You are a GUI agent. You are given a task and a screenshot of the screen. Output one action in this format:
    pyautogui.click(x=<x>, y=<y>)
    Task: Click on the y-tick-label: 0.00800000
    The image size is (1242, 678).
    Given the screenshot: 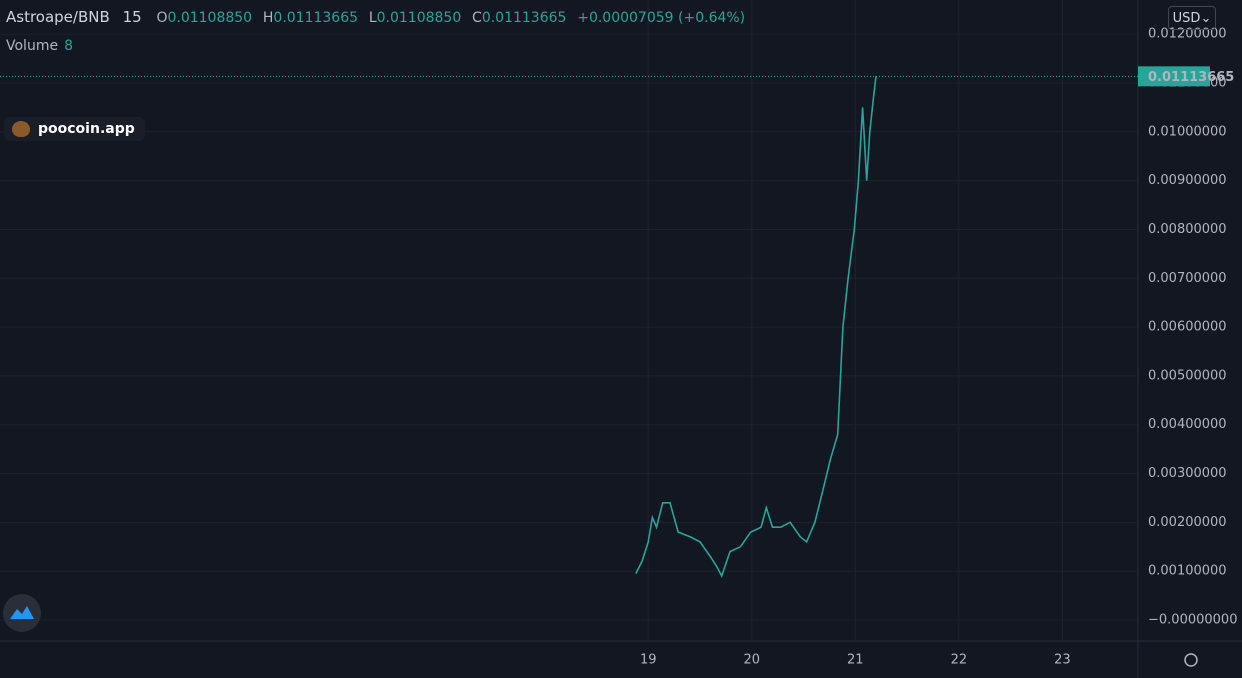 What is the action you would take?
    pyautogui.click(x=1187, y=229)
    